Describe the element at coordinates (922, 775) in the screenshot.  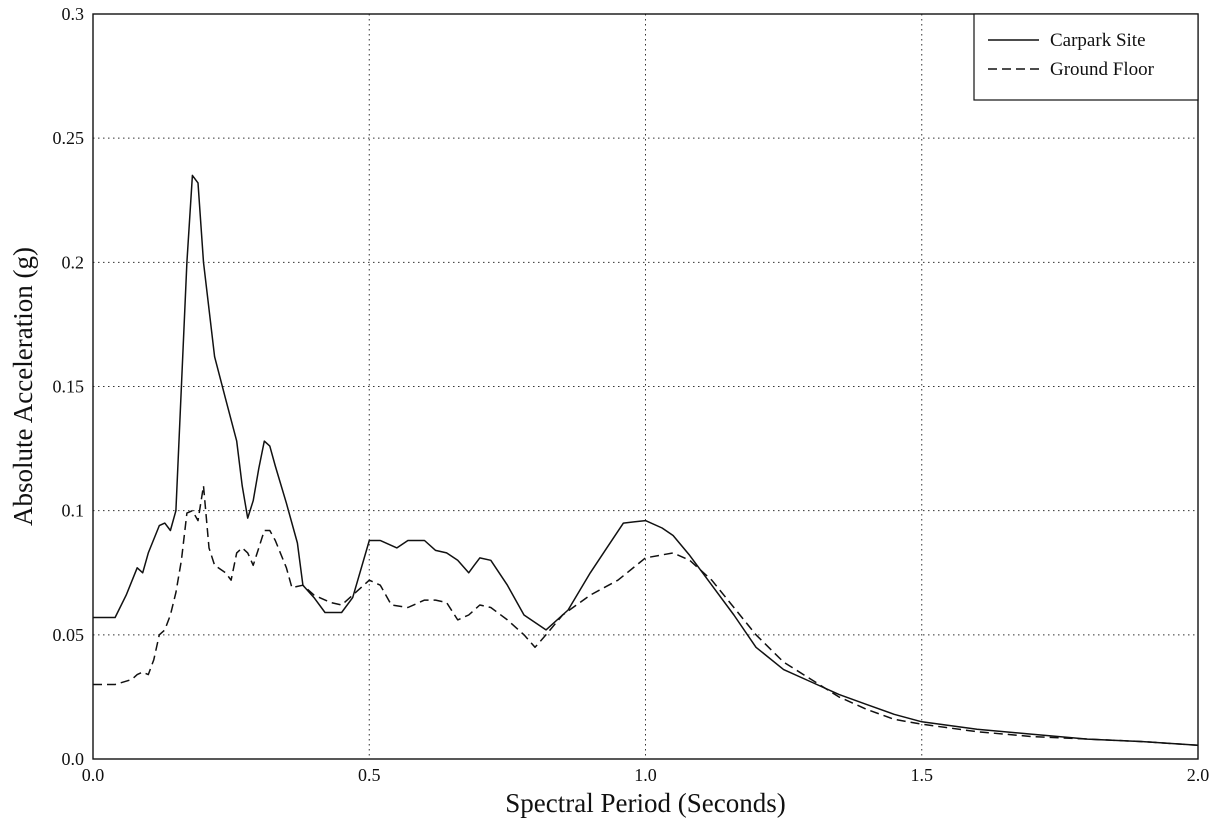
I see `x-tick-label: 1.5` at that location.